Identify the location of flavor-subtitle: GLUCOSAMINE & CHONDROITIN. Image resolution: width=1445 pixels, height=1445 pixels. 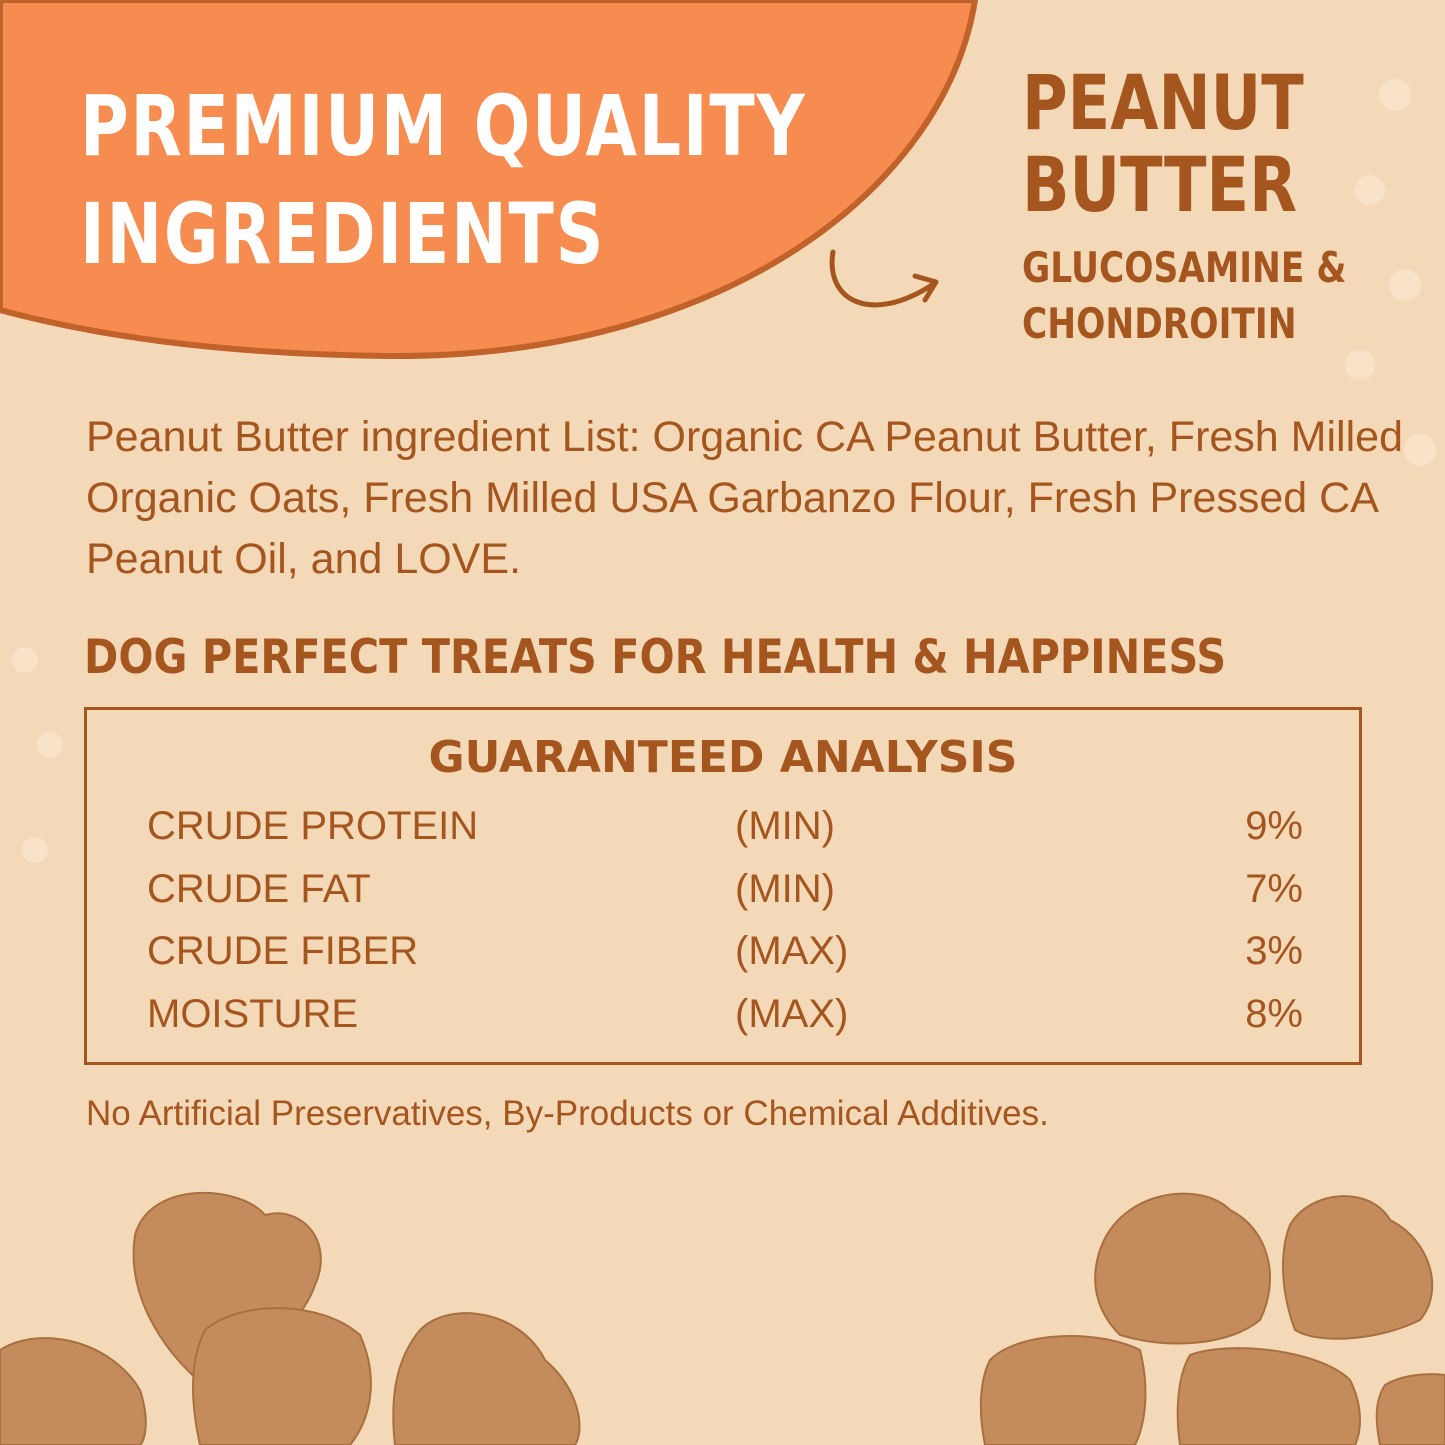
(1184, 296).